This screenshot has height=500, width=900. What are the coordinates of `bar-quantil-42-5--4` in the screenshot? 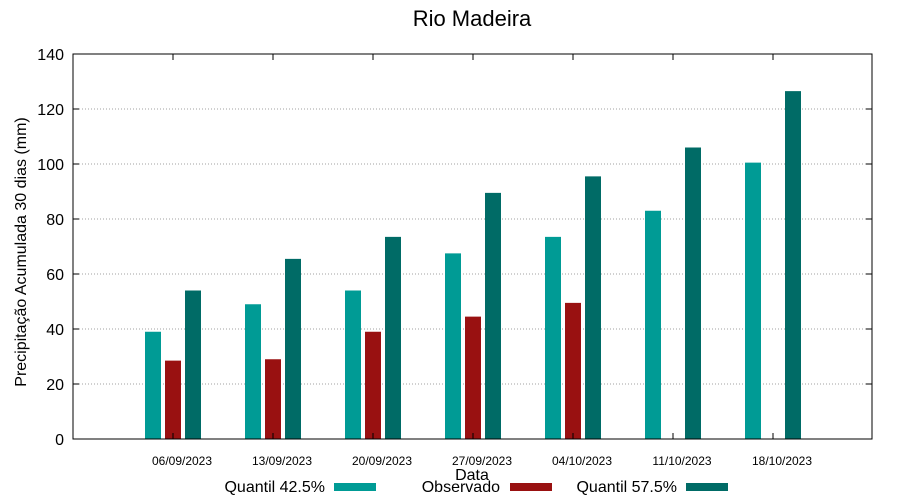 It's located at (553, 337).